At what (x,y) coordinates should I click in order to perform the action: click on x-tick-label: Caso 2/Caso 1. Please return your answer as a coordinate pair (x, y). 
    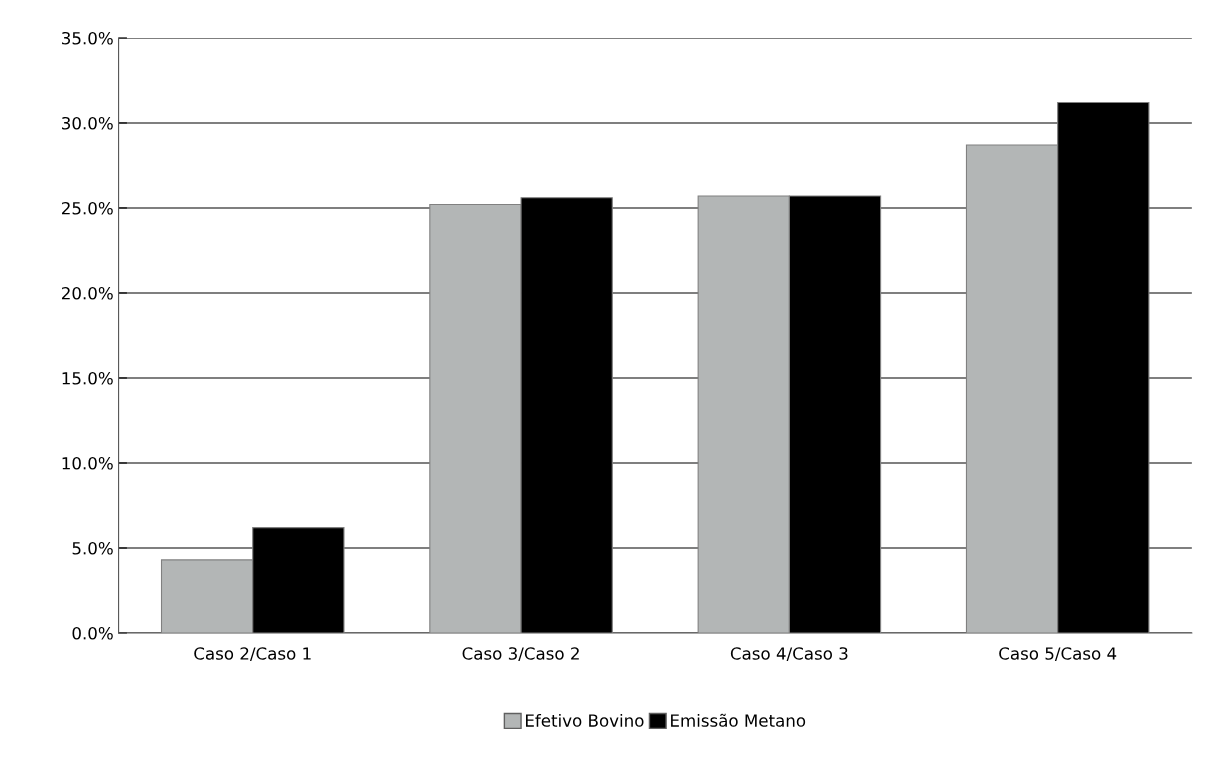
    Looking at the image, I should click on (252, 654).